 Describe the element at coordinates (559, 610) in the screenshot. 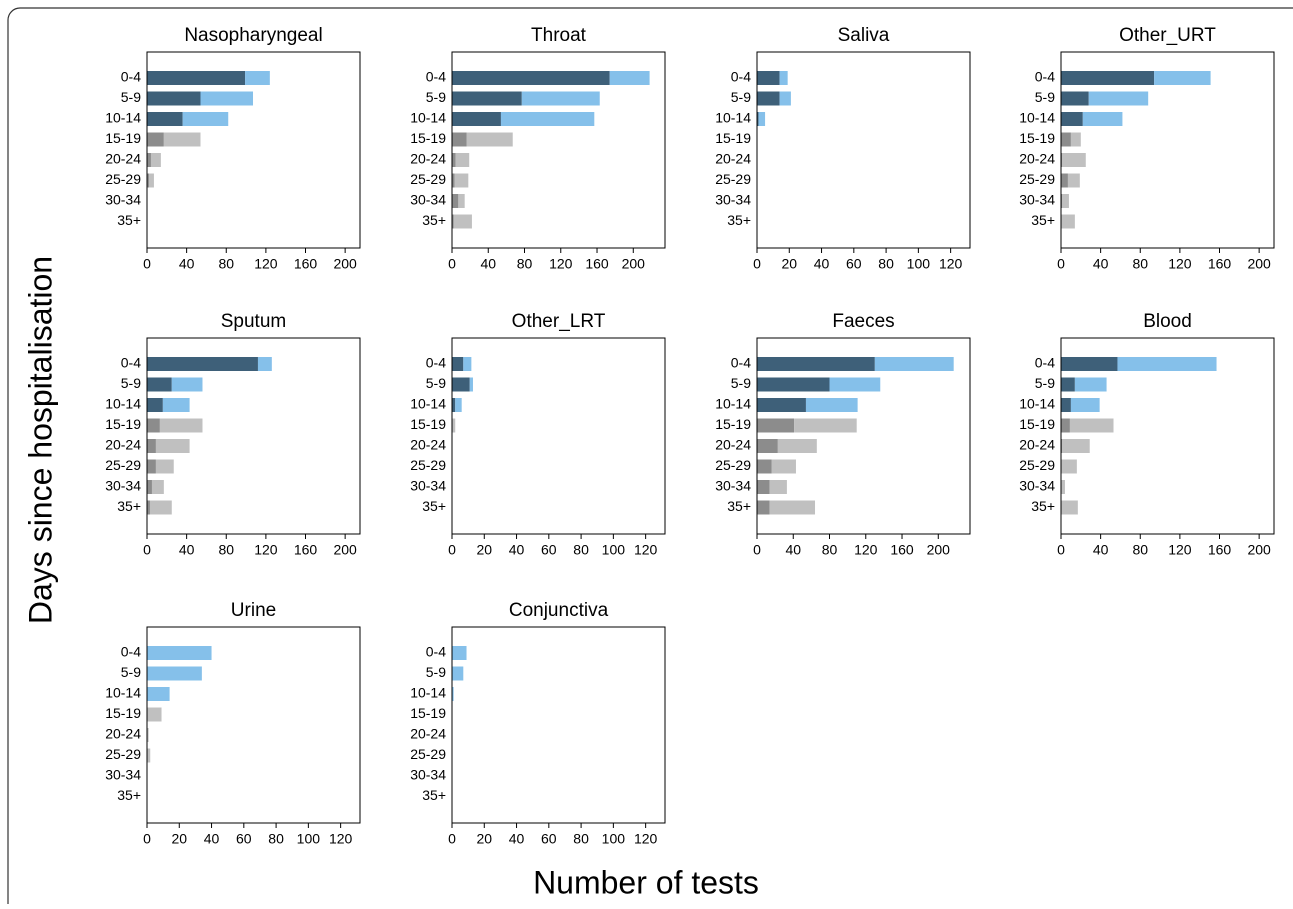

I see `panel-title: Conjunctiva` at that location.